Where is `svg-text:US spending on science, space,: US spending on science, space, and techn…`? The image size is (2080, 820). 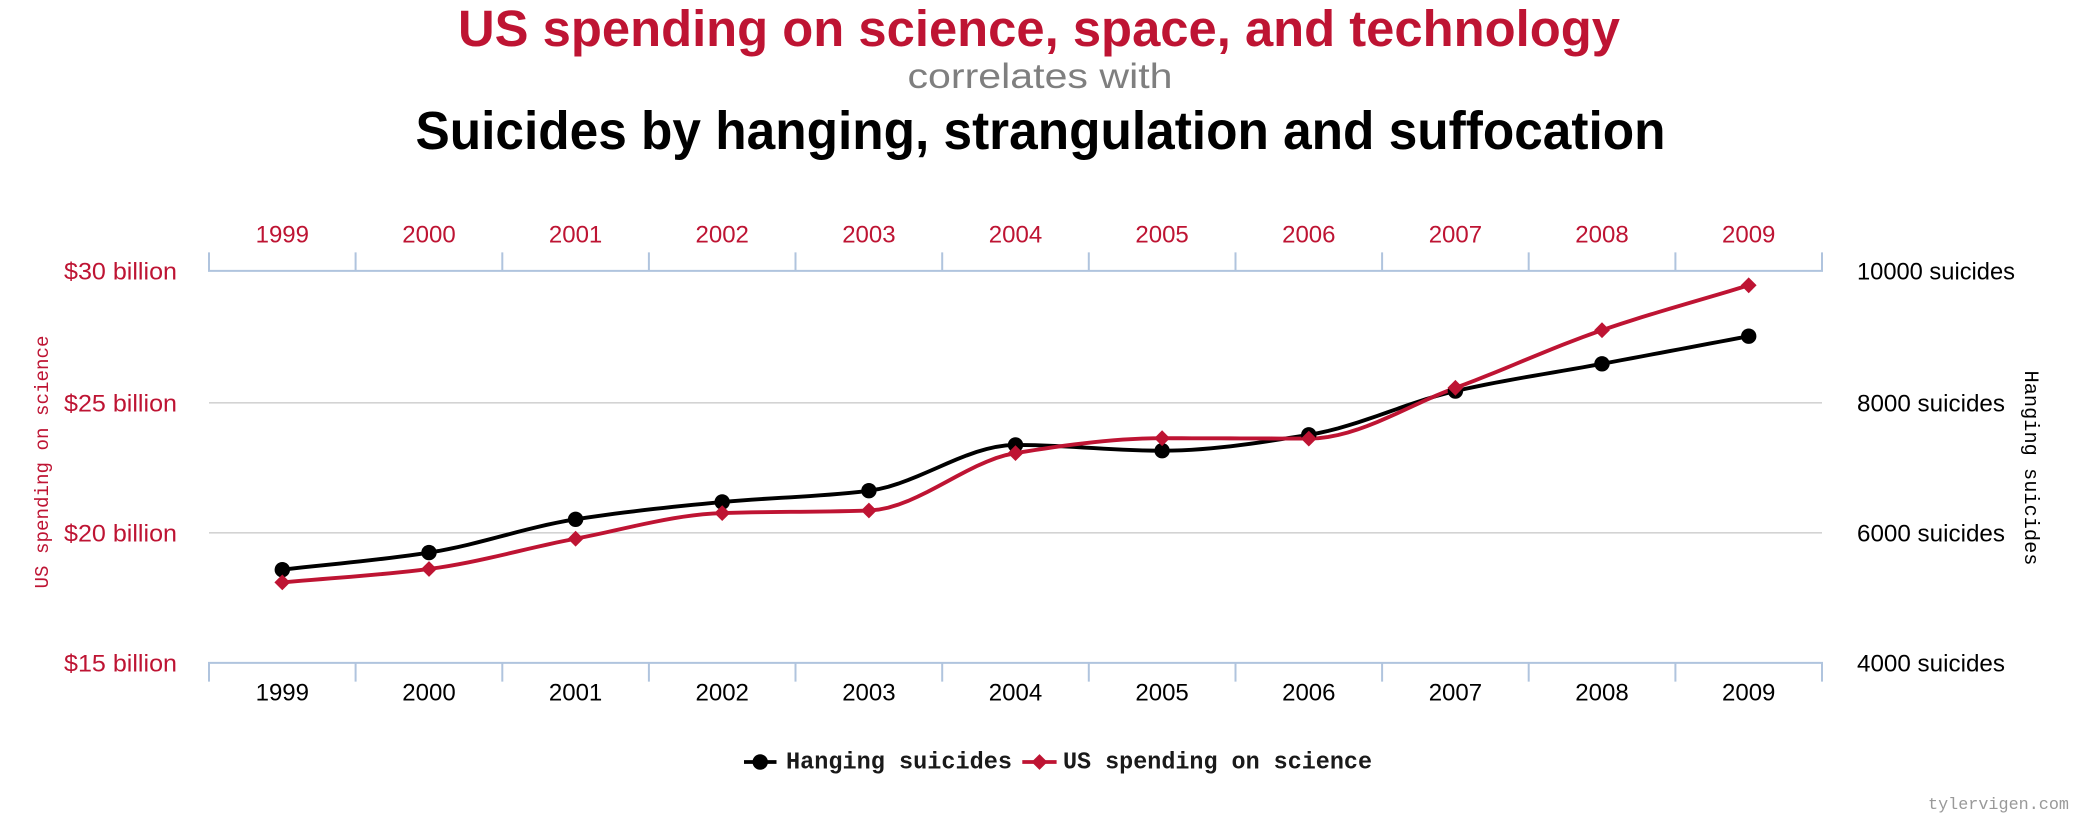 svg-text:US spending on science, space,: US spending on science, space, and techn… is located at coordinates (1039, 28).